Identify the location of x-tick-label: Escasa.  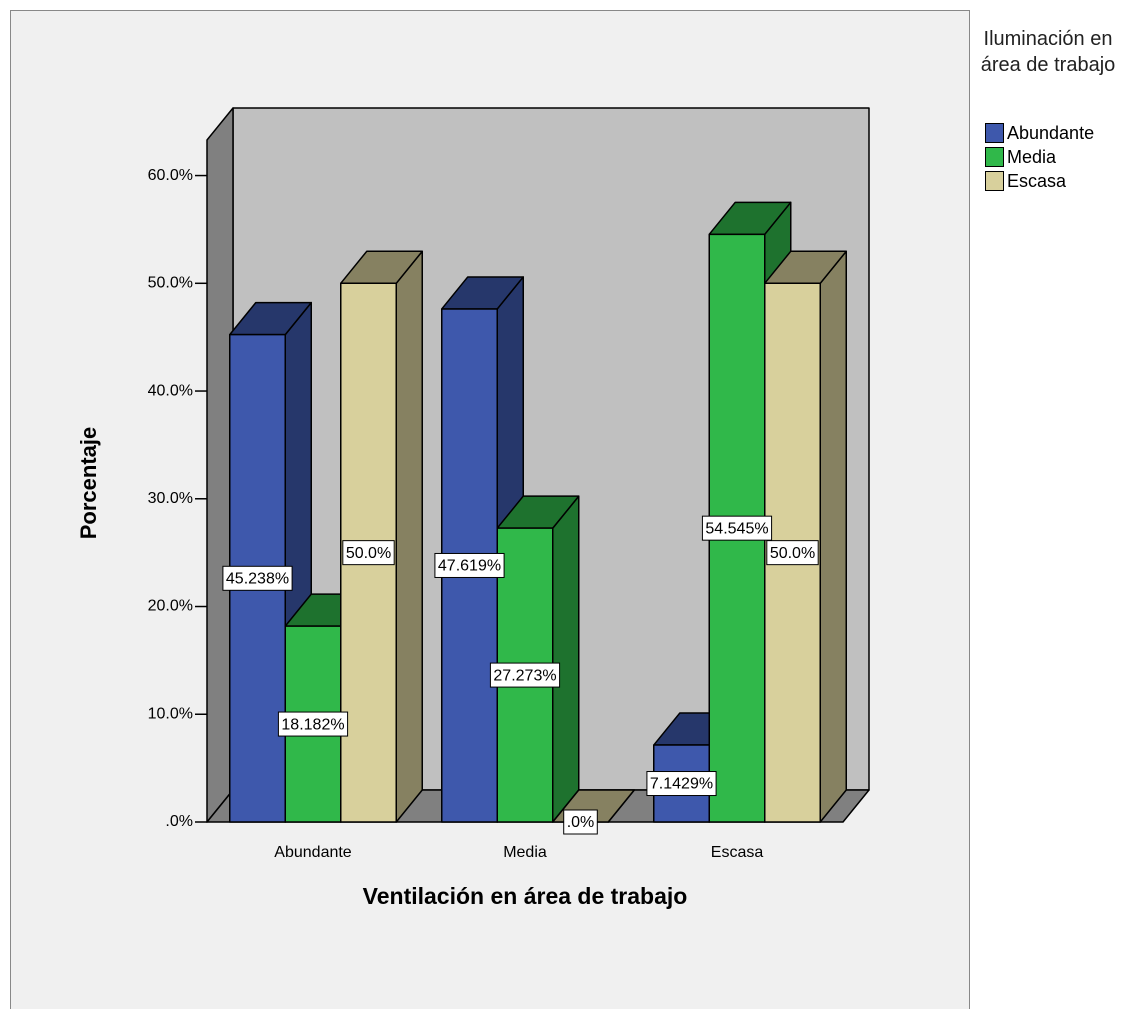
(737, 852).